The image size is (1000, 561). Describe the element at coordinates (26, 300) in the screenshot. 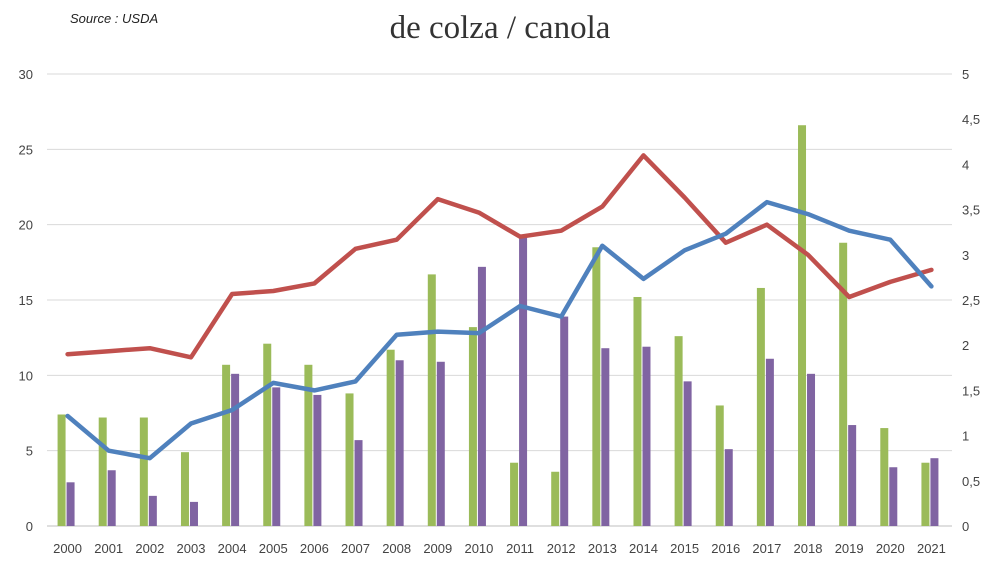

I see `y-left-tick-label: 15` at that location.